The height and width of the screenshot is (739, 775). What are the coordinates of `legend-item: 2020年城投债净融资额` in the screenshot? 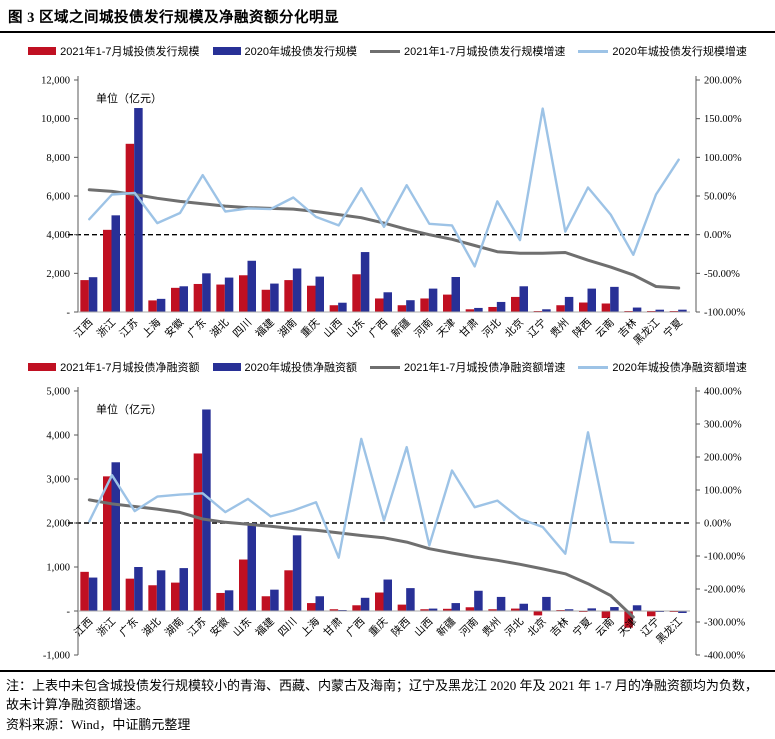 It's located at (284, 367).